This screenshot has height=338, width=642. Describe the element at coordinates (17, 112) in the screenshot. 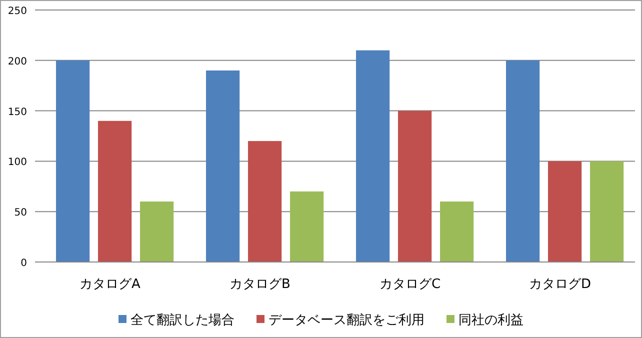

I see `y-tick-label: 150` at that location.